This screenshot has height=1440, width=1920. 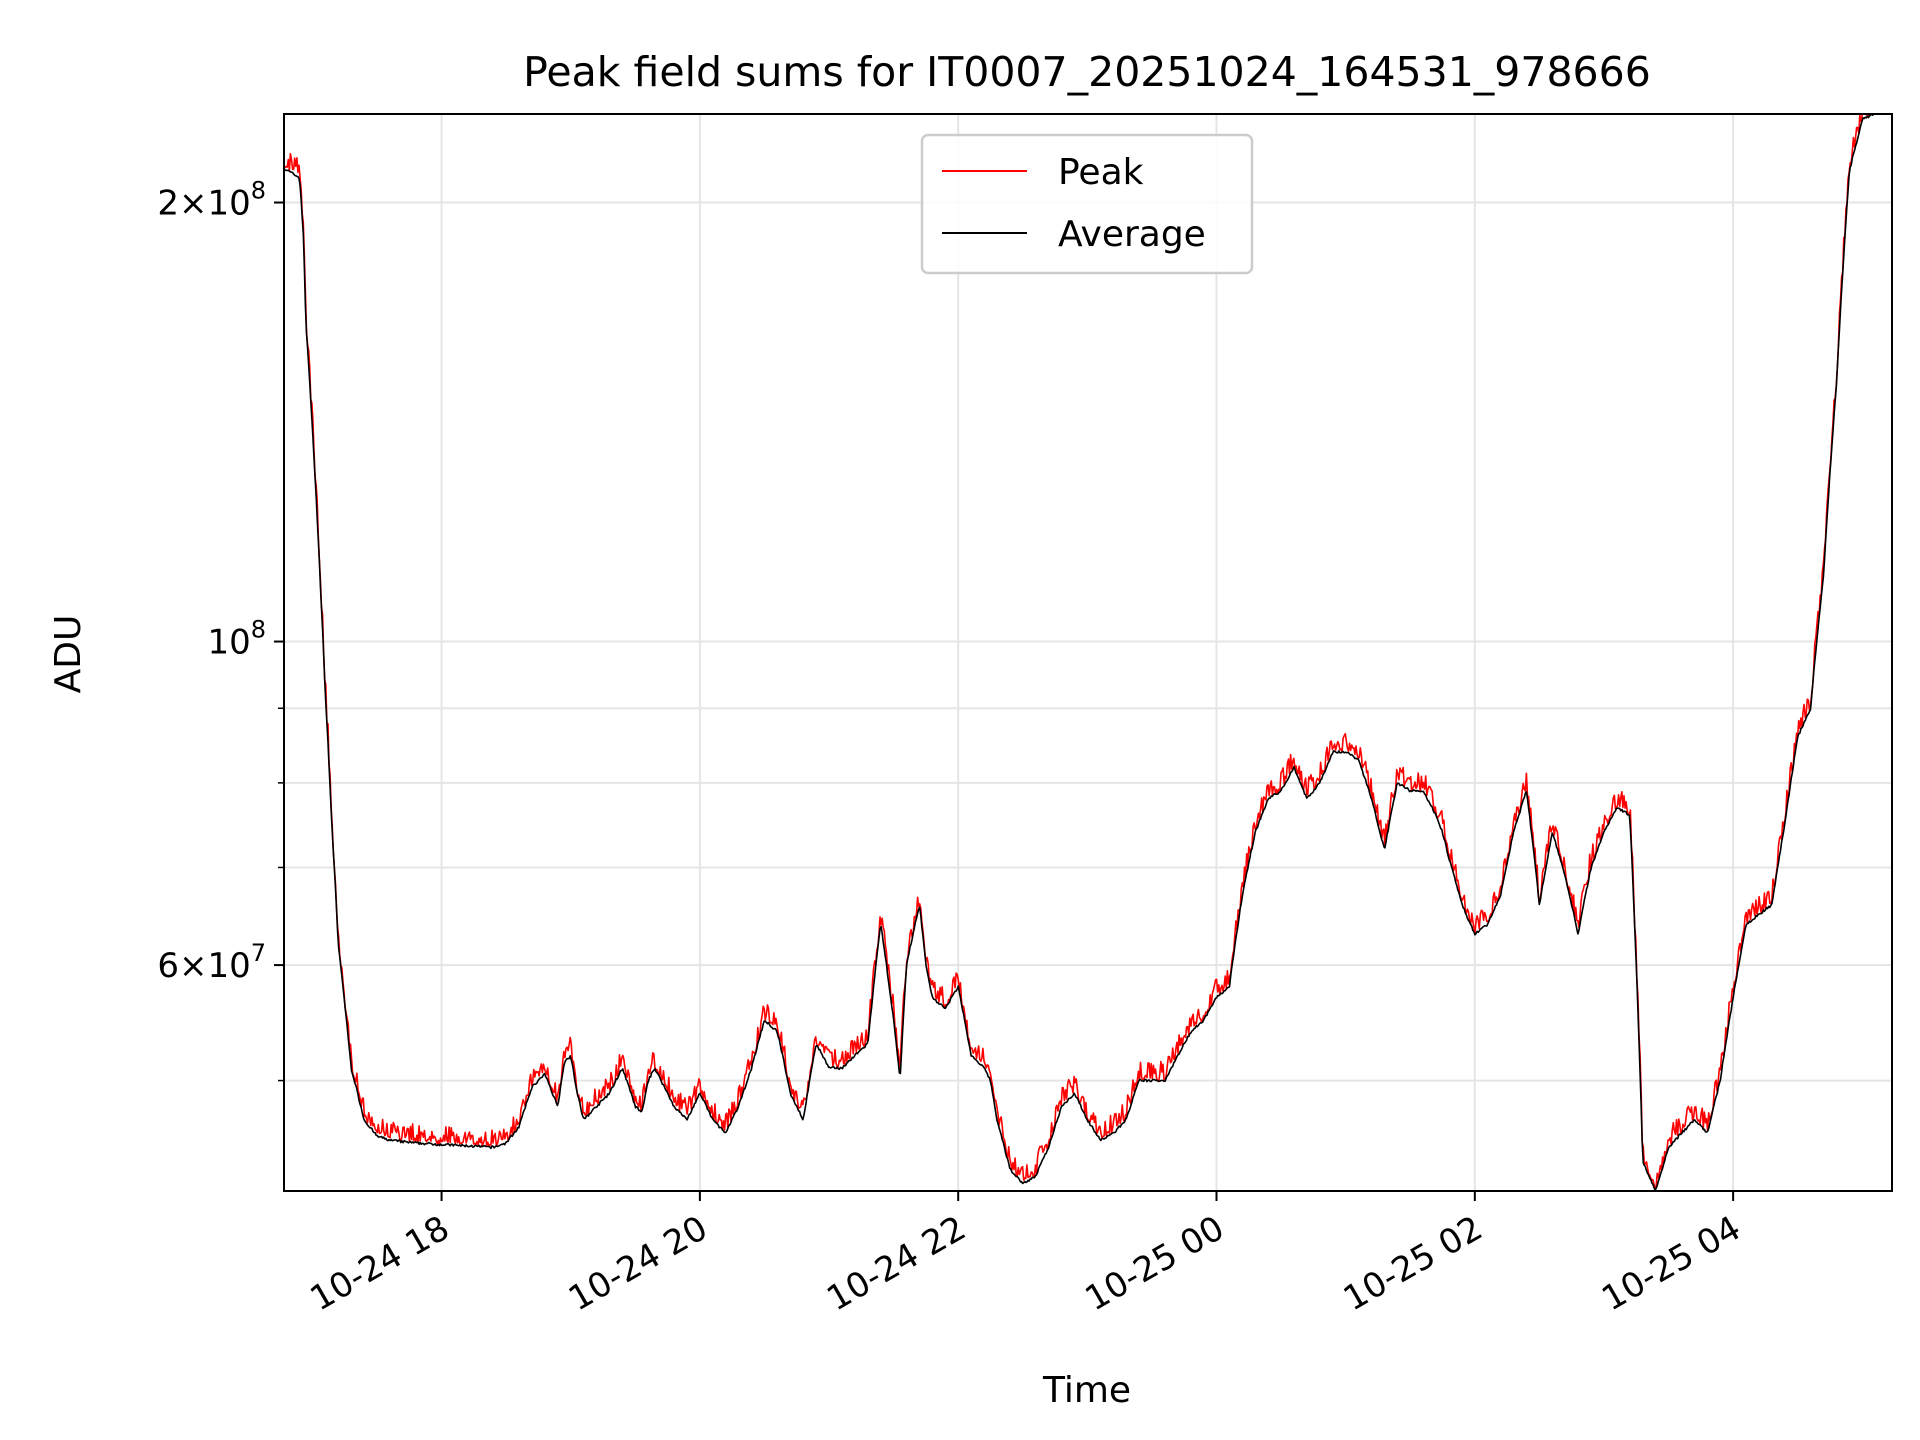 I want to click on y-tick-label: 6×107, so click(x=211, y=962).